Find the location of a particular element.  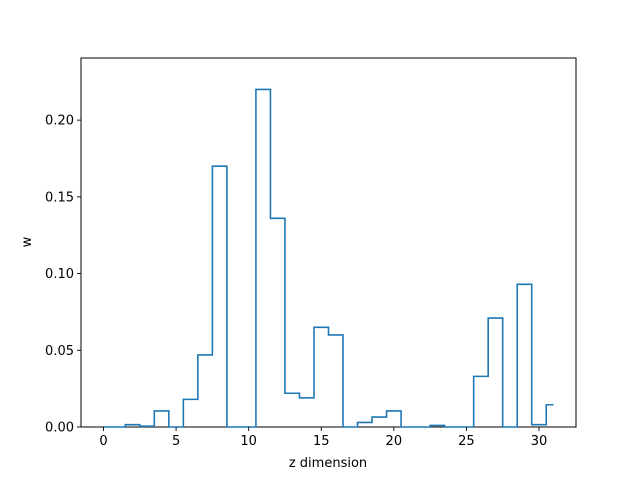

x-tick-label: 30 is located at coordinates (539, 441).